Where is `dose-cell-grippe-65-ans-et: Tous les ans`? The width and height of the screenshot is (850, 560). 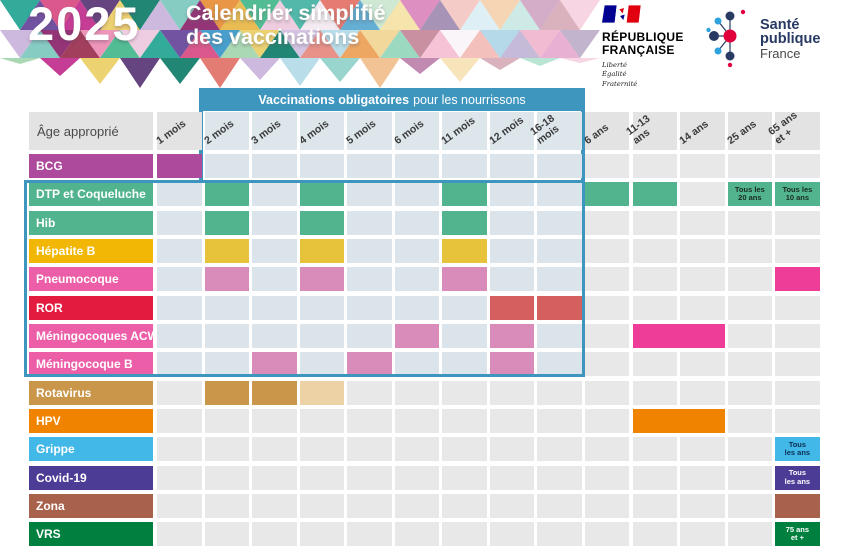 dose-cell-grippe-65-ans-et: Tous les ans is located at coordinates (797, 449).